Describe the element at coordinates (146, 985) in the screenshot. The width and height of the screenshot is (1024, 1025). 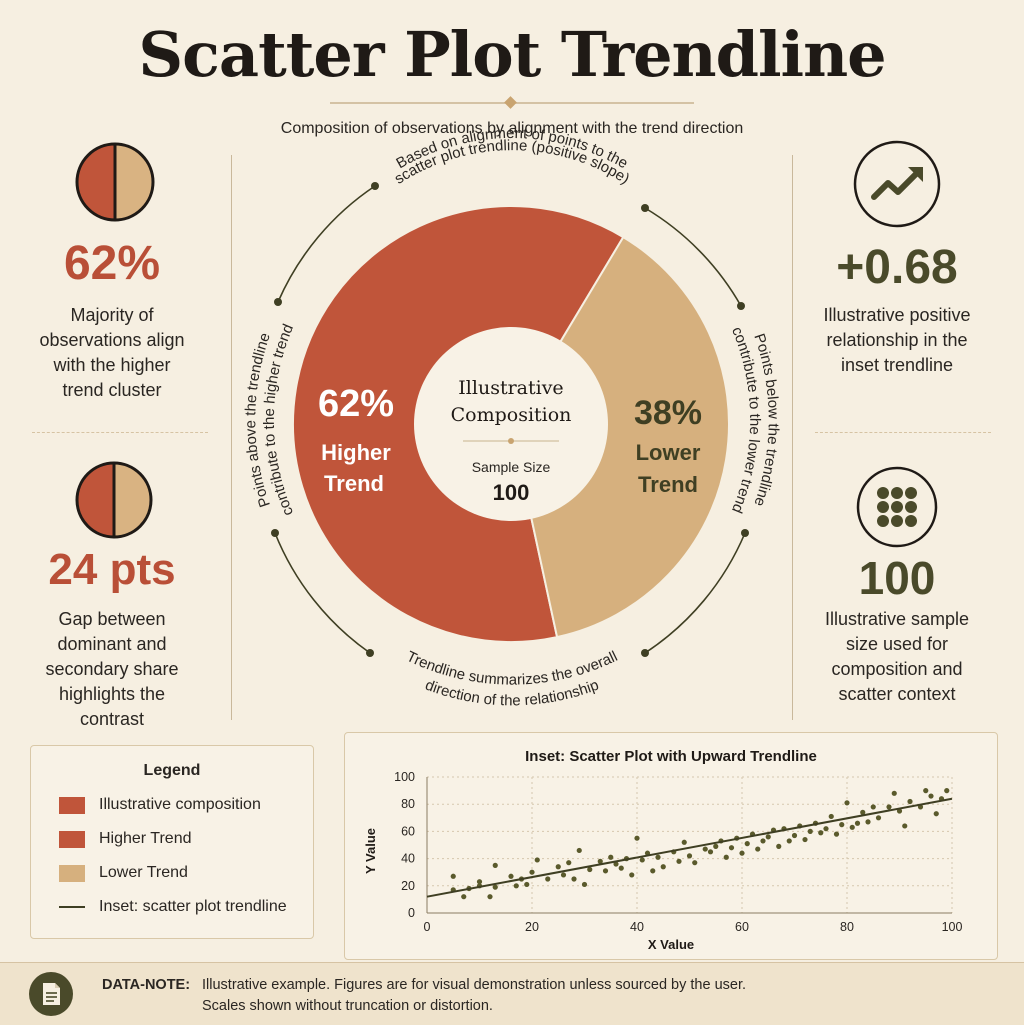
I see `data-note-label: DATA-NOTE:` at that location.